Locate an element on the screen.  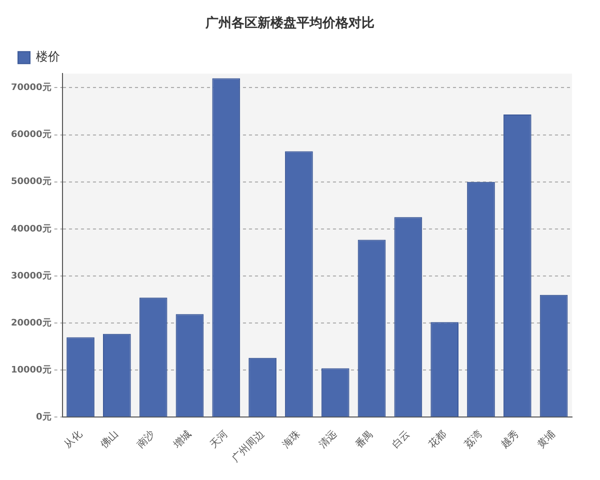
y-tick-label: 50000元 is located at coordinates (31, 182).